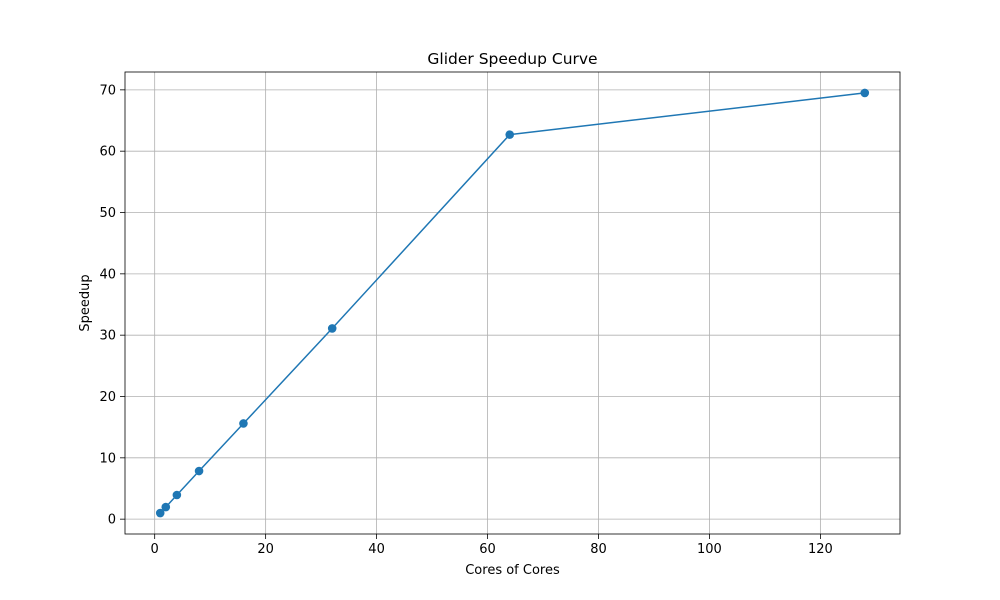  I want to click on chart-title: Glider Speedup Curve, so click(512, 59).